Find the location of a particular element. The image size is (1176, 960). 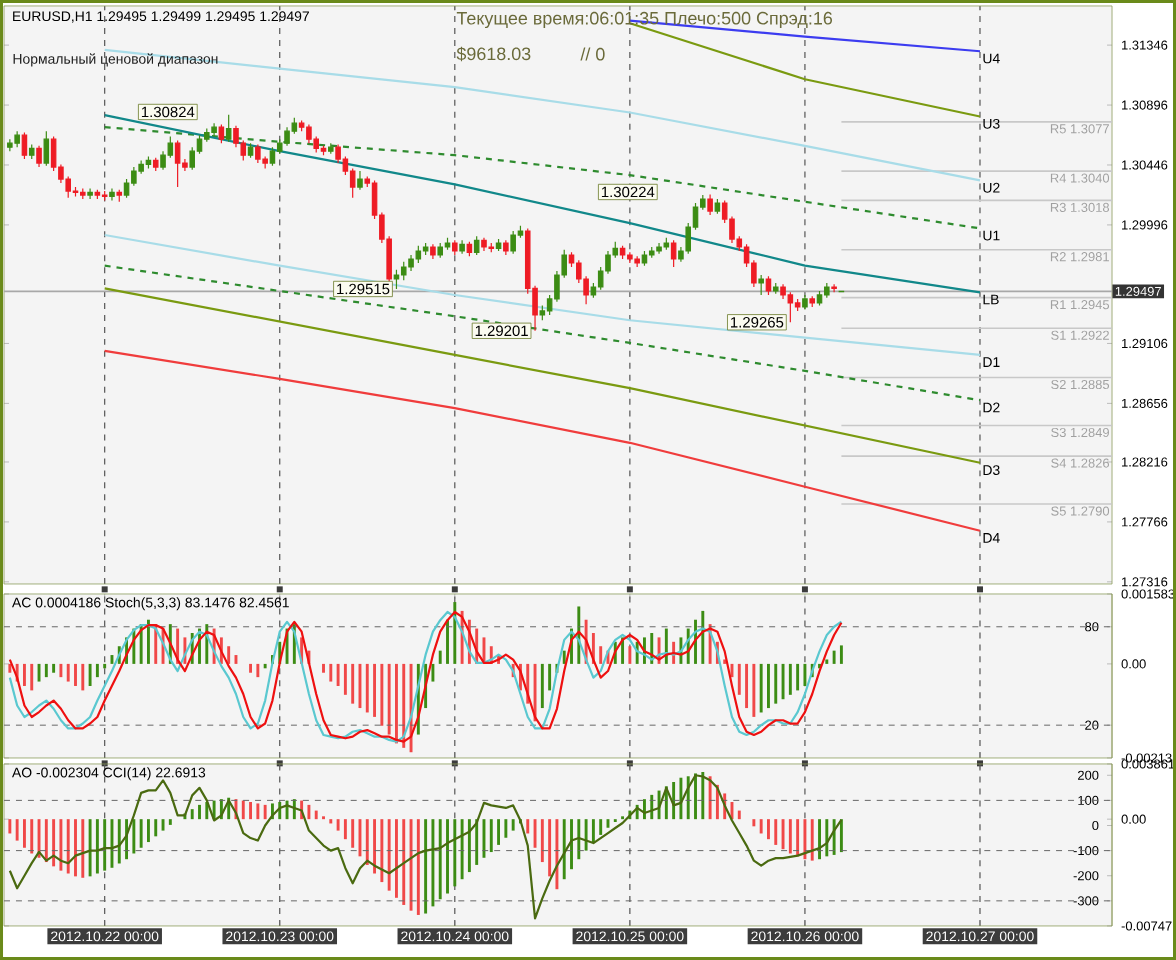

annotation: $9618.03 is located at coordinates (493, 54).